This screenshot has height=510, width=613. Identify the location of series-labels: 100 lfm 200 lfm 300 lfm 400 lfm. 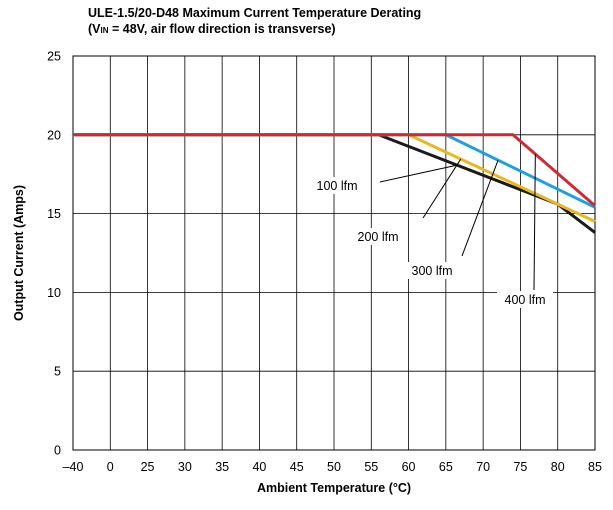
(431, 242).